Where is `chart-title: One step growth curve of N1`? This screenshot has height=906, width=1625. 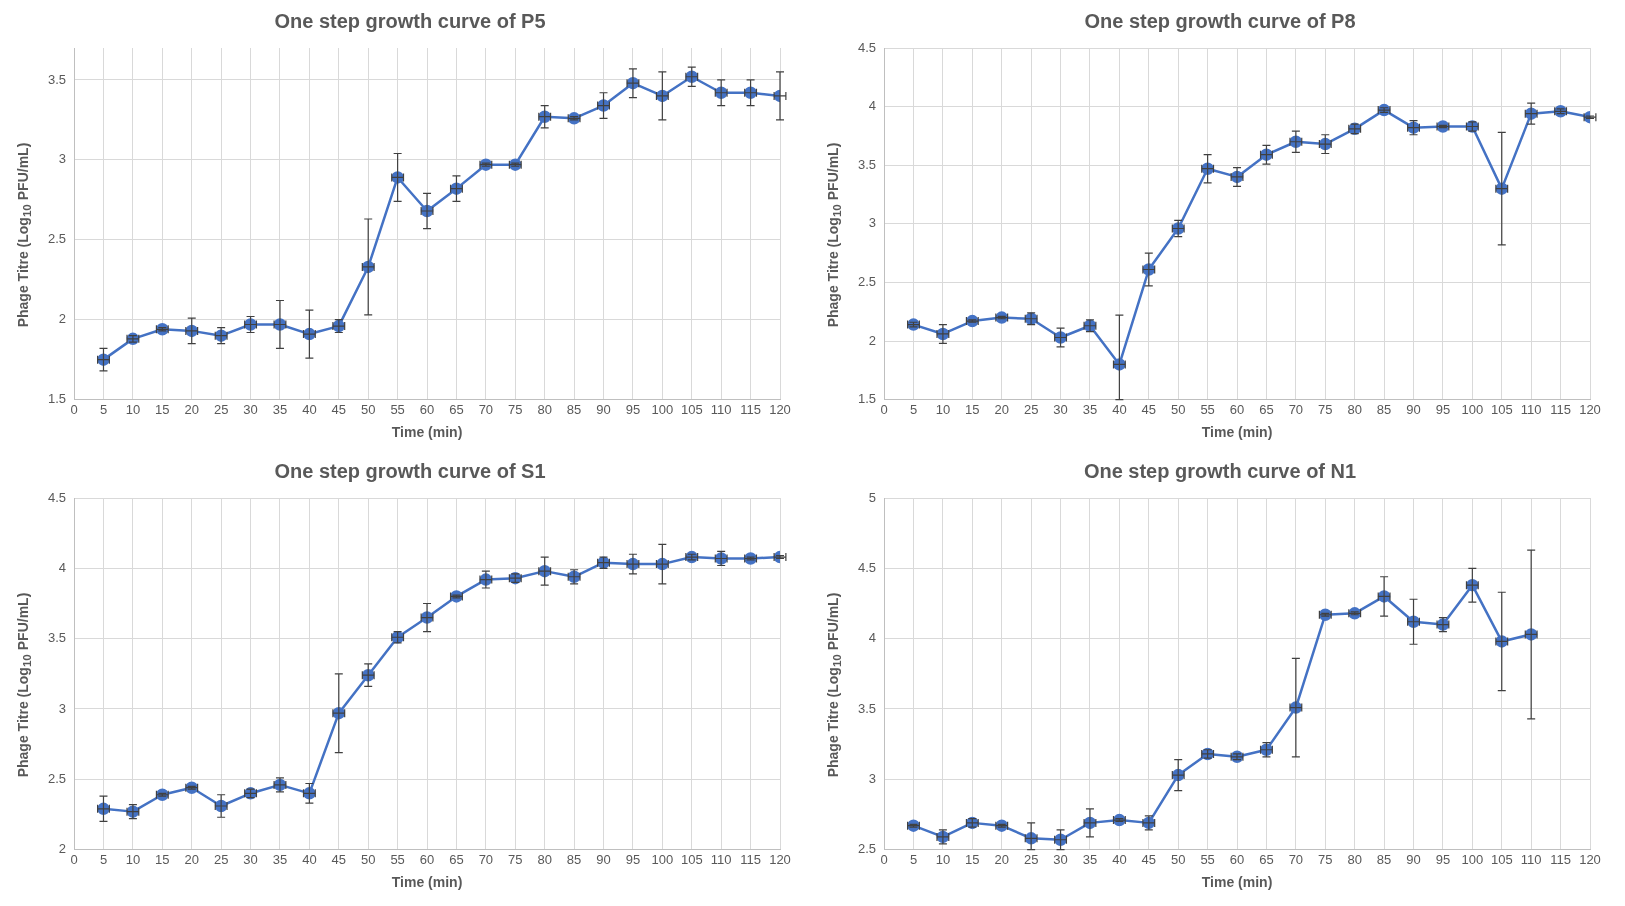
chart-title: One step growth curve of N1 is located at coordinates (1220, 470).